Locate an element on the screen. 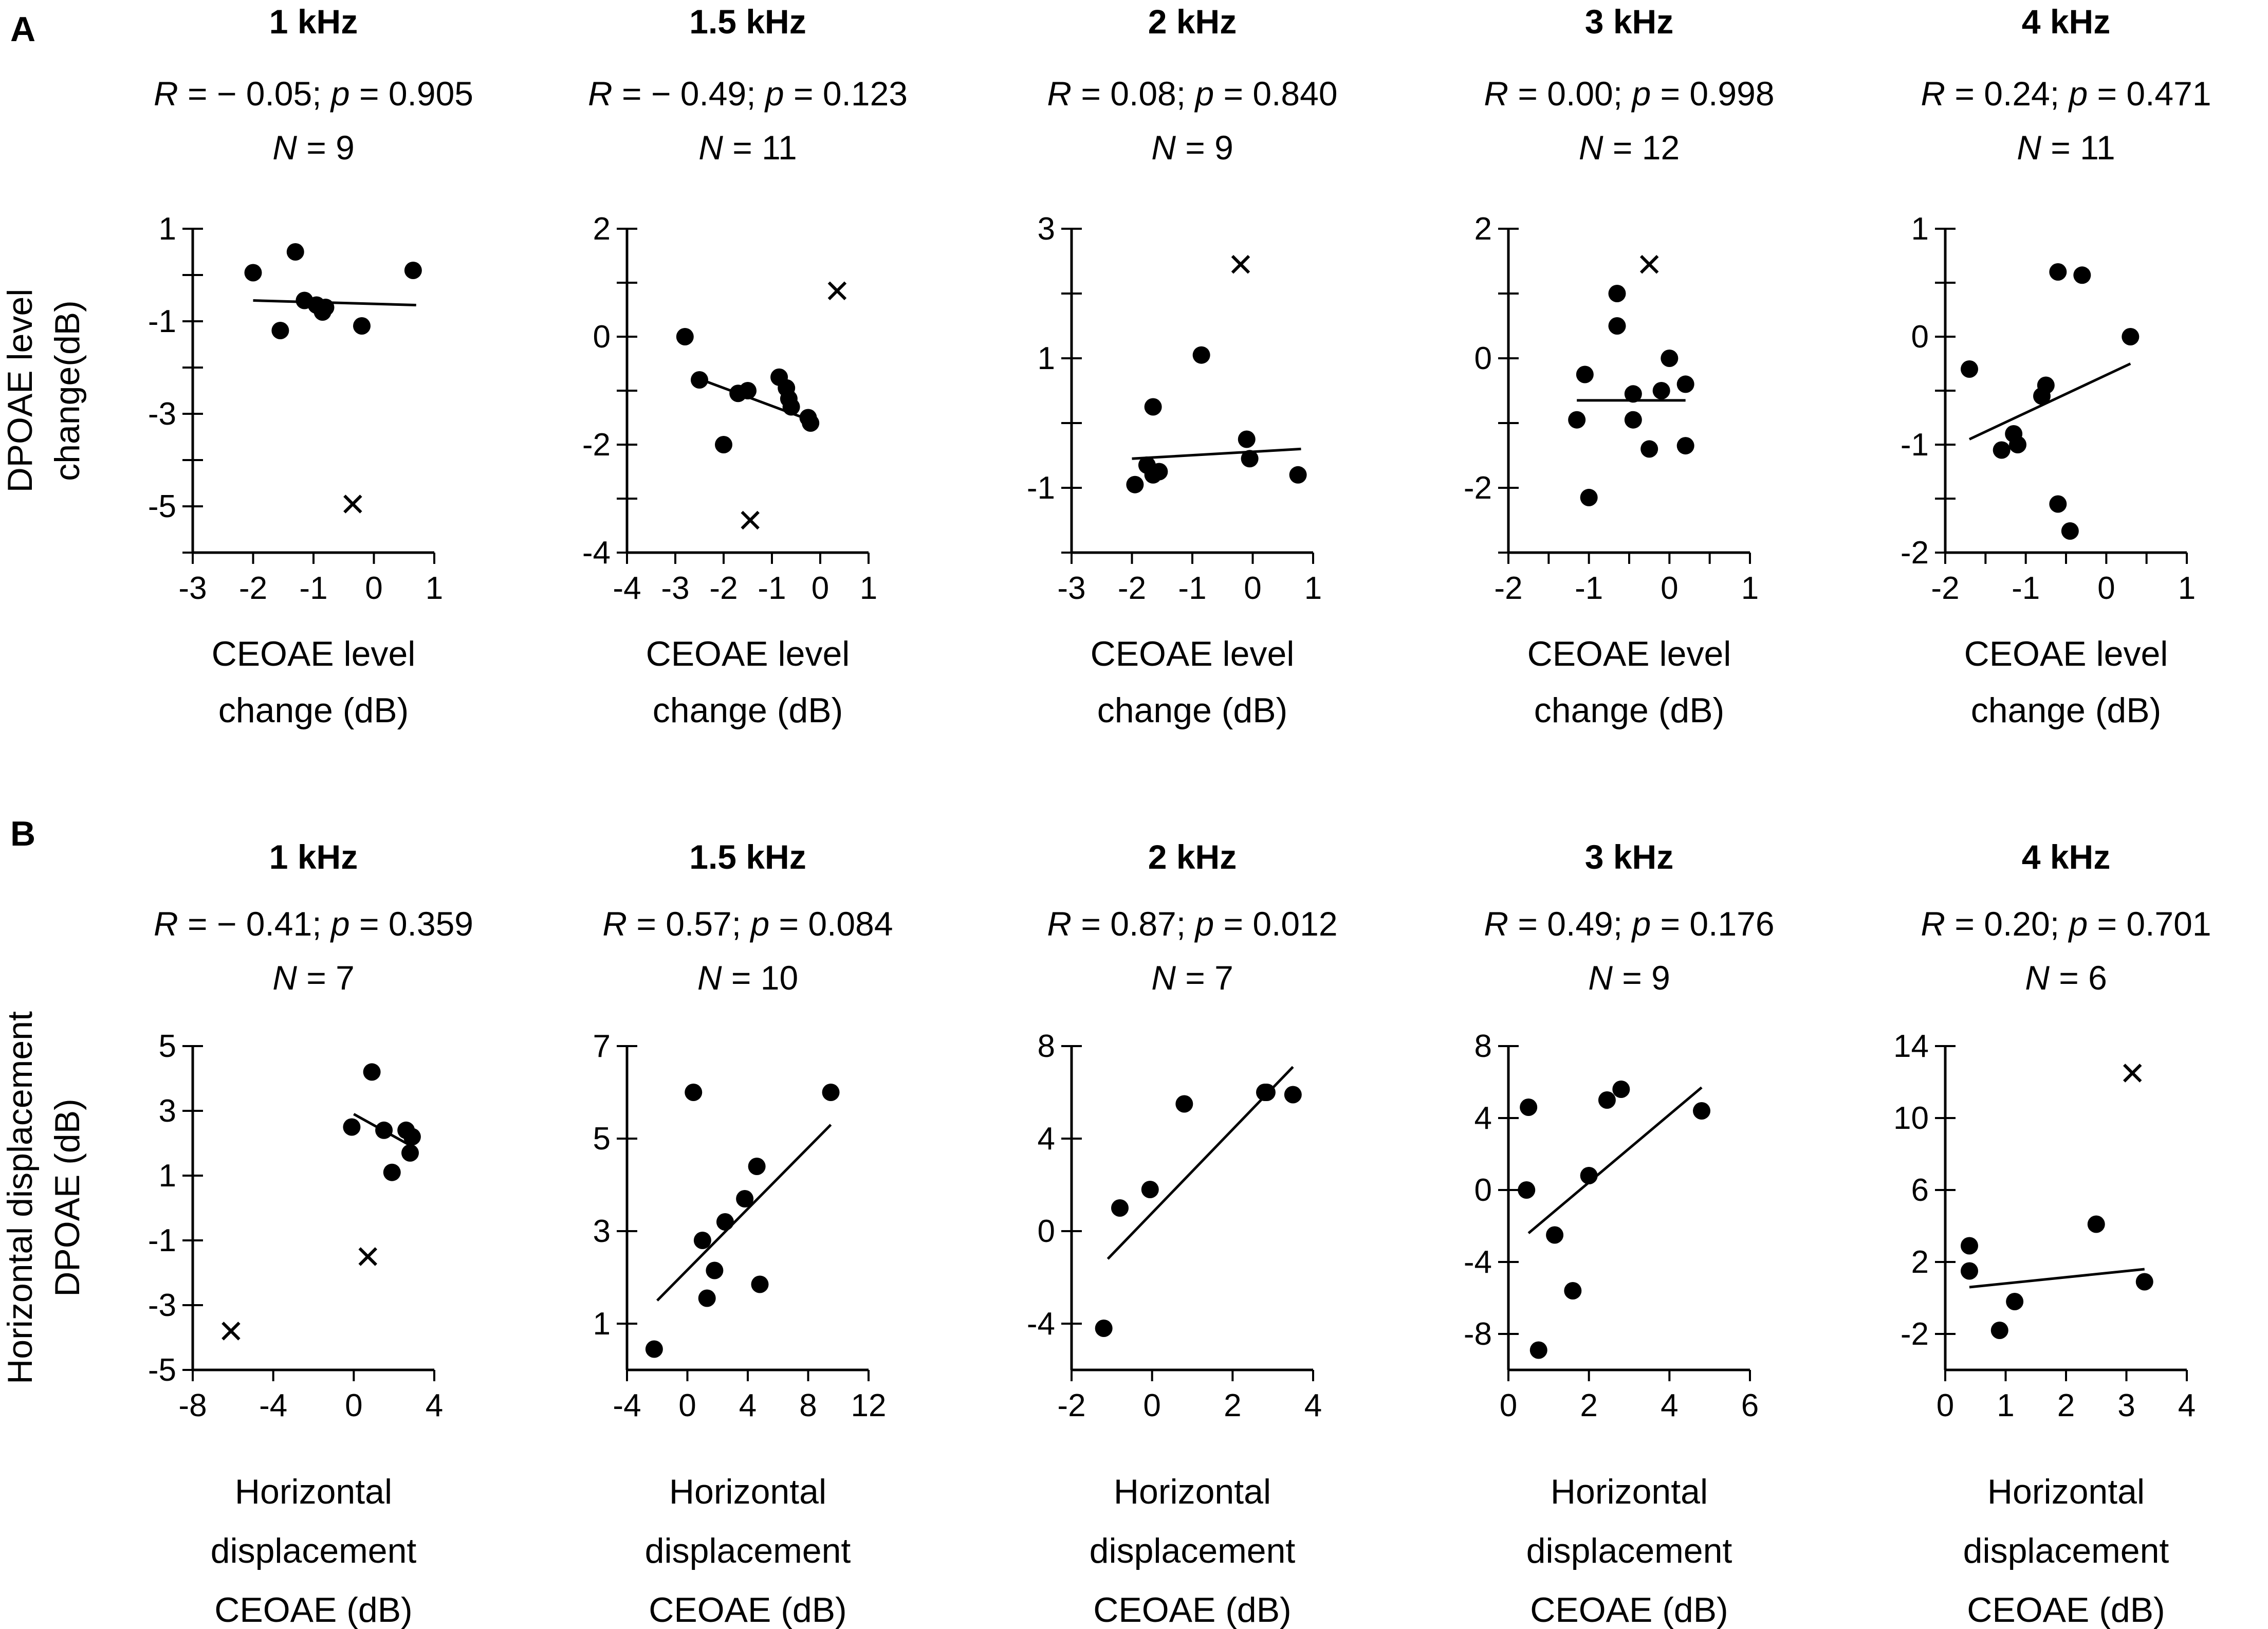 The width and height of the screenshot is (2268, 1629). stat-line: R = − 0.05; p = 0.905 is located at coordinates (313, 94).